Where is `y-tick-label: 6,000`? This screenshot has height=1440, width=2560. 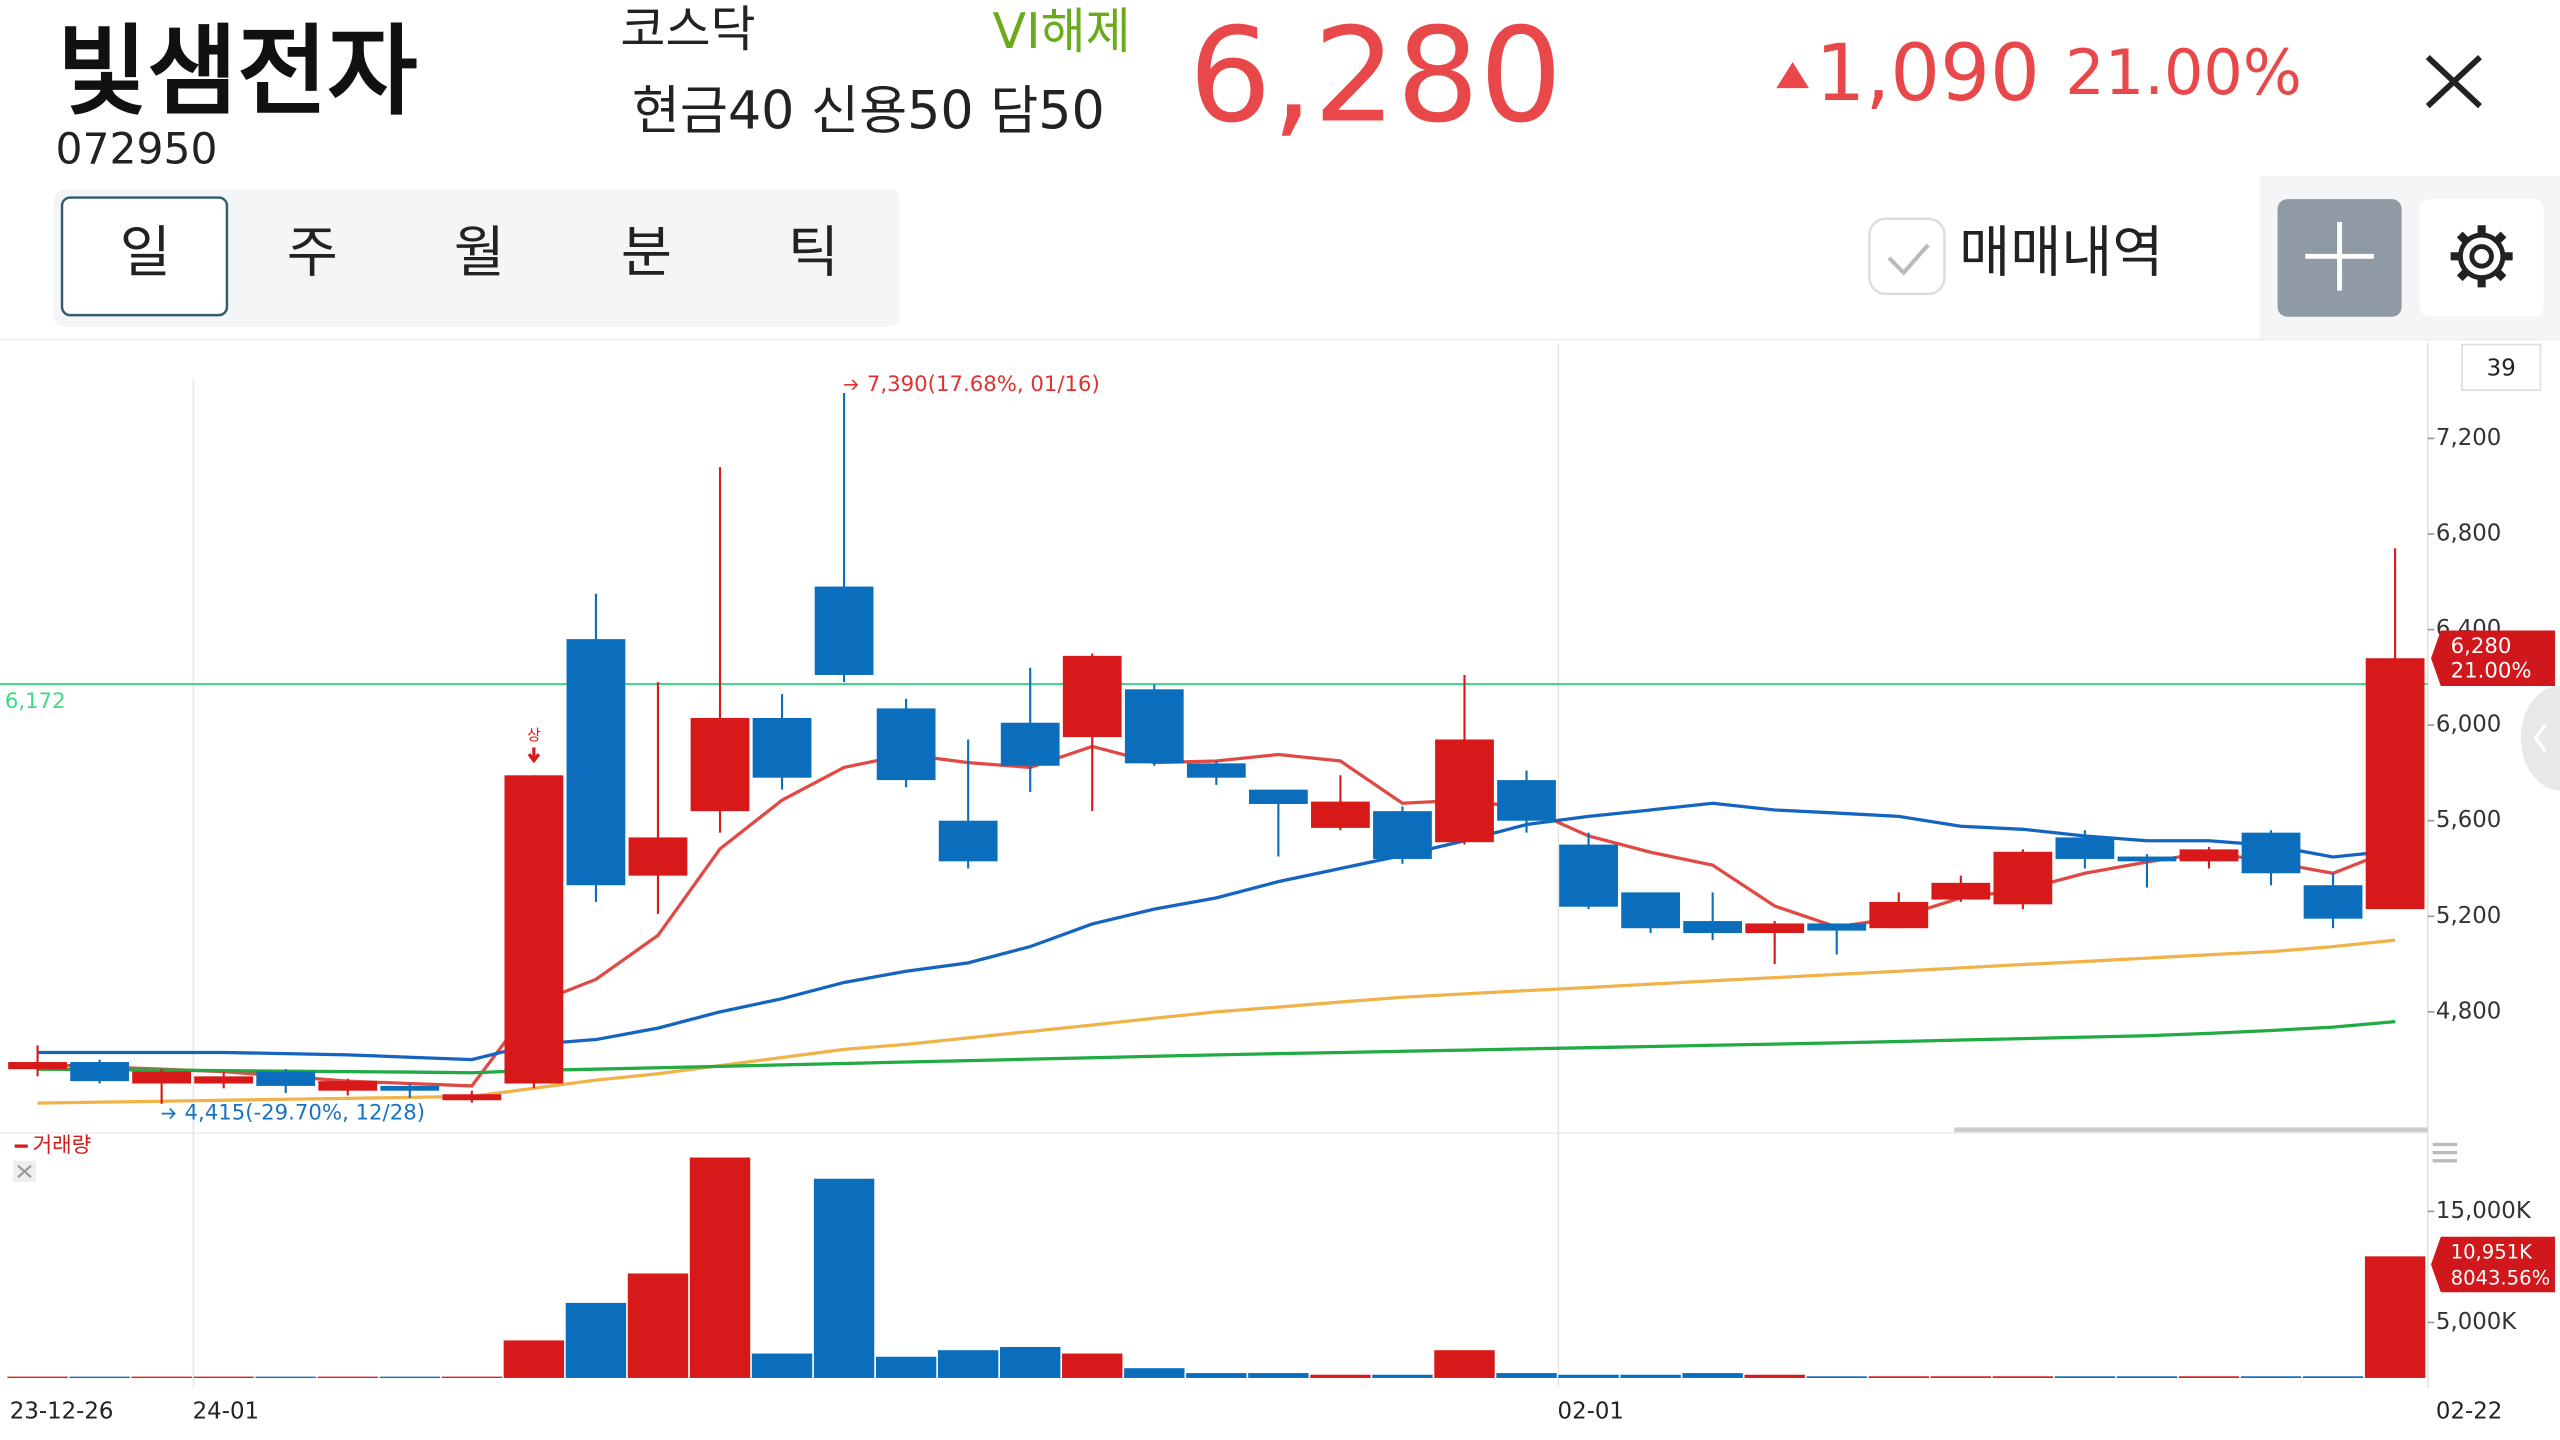 y-tick-label: 6,000 is located at coordinates (2468, 725).